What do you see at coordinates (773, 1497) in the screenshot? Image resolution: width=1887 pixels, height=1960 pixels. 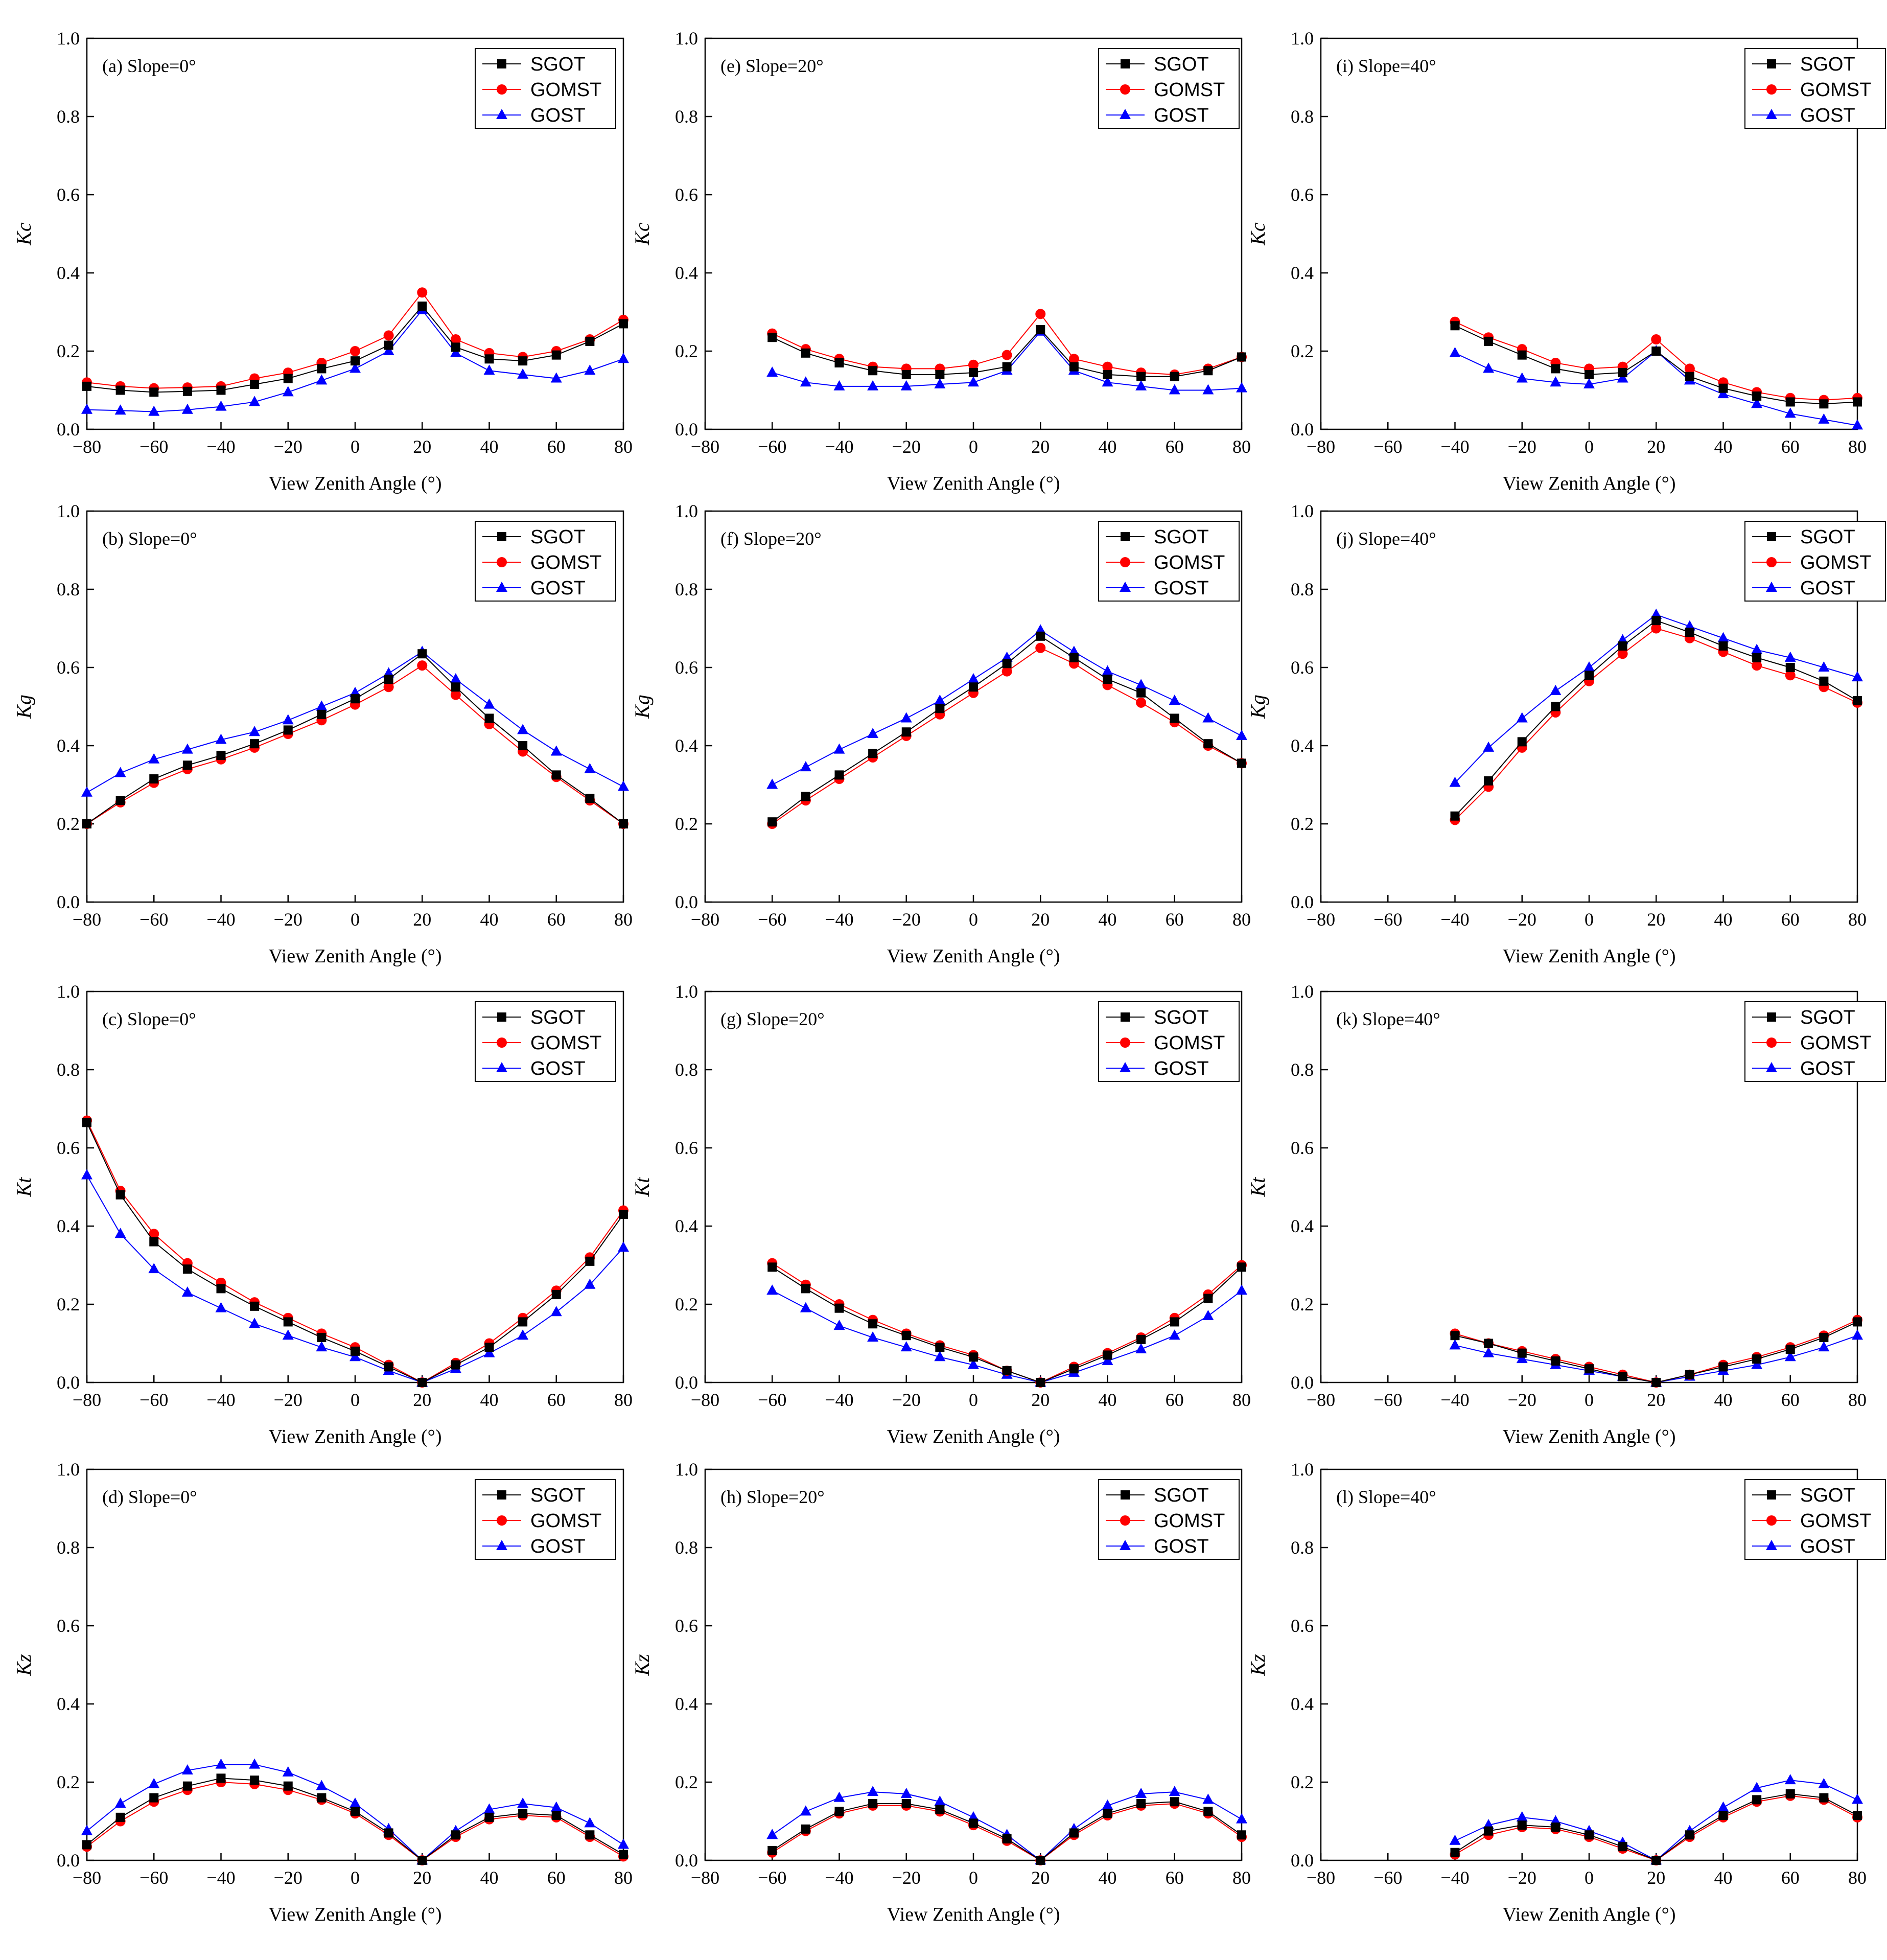 I see `panel-title: (h) Slope=20°` at bounding box center [773, 1497].